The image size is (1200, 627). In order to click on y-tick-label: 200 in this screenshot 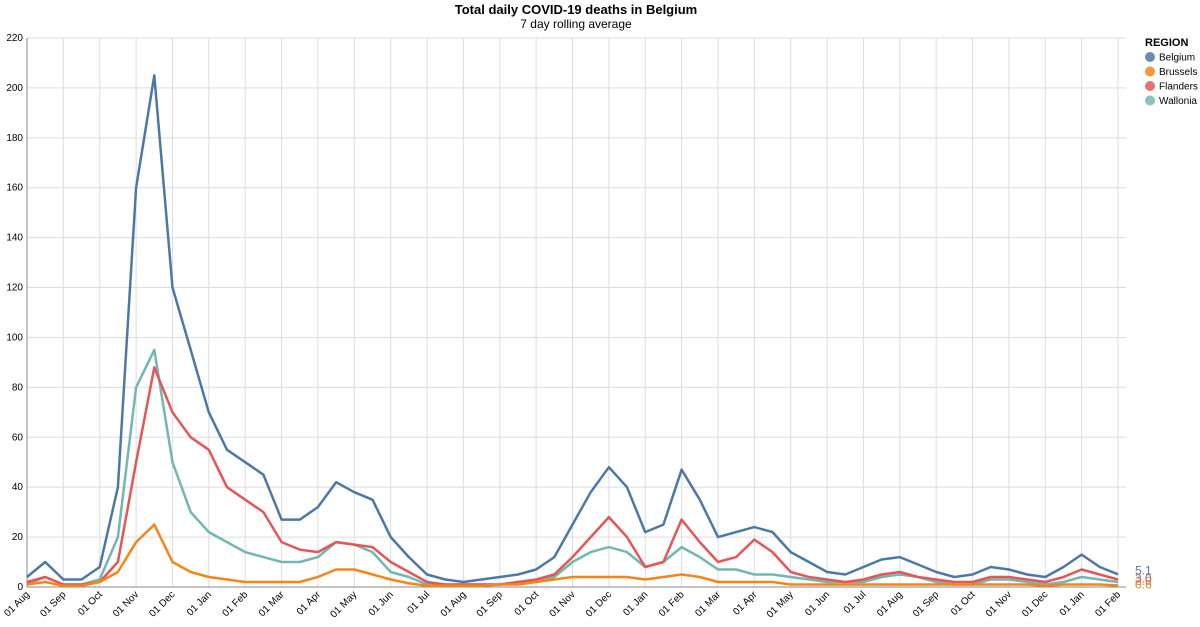, I will do `click(14, 88)`.